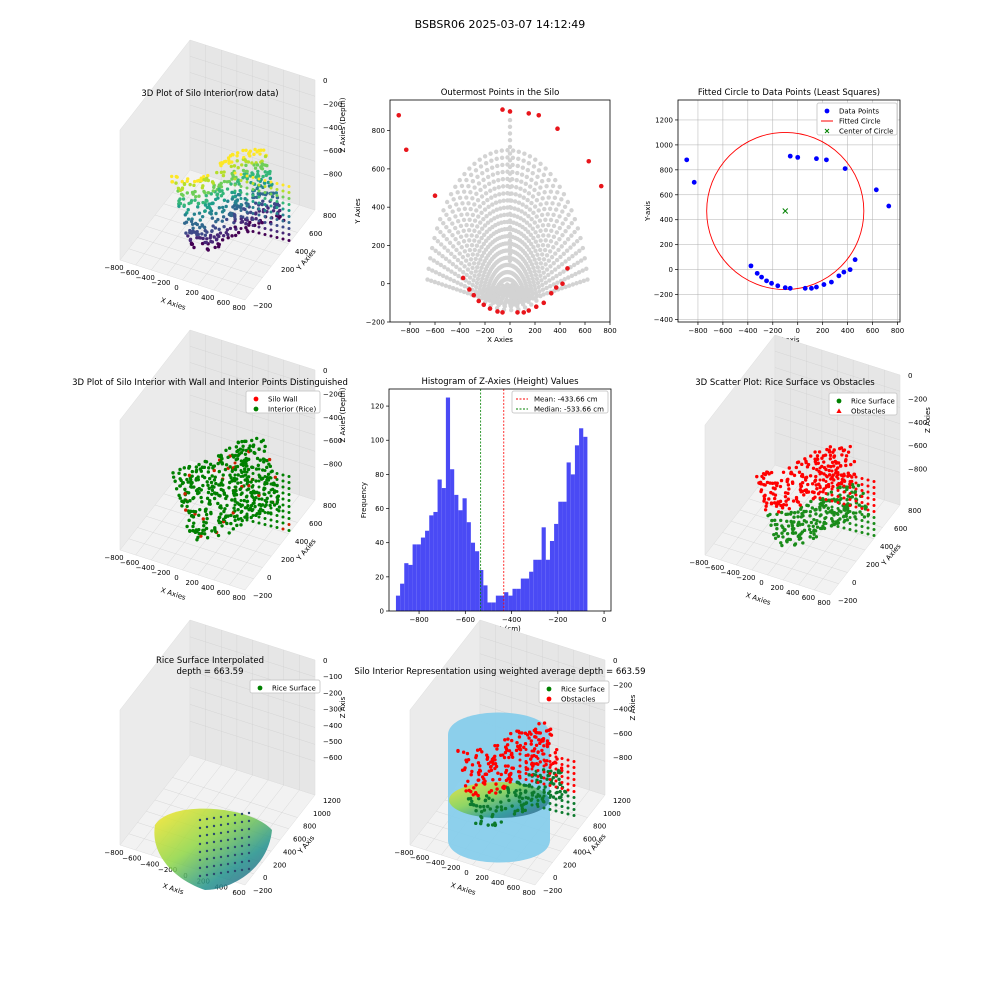  What do you see at coordinates (173, 594) in the screenshot?
I see `x-axis-label: X Axies` at bounding box center [173, 594].